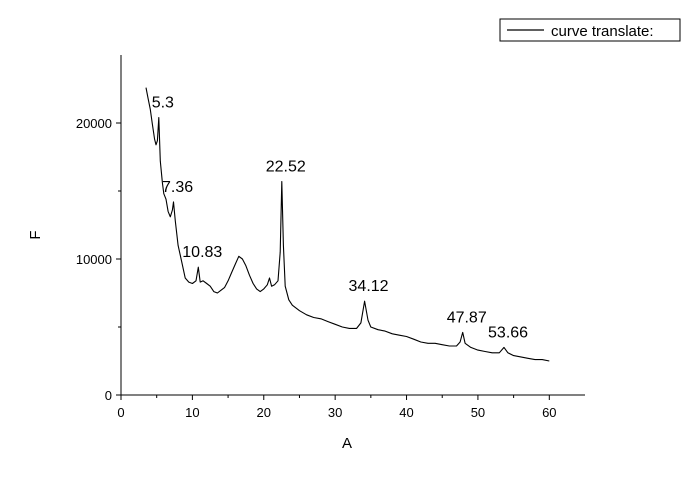  What do you see at coordinates (94, 259) in the screenshot?
I see `y-tick-label: 10000` at bounding box center [94, 259].